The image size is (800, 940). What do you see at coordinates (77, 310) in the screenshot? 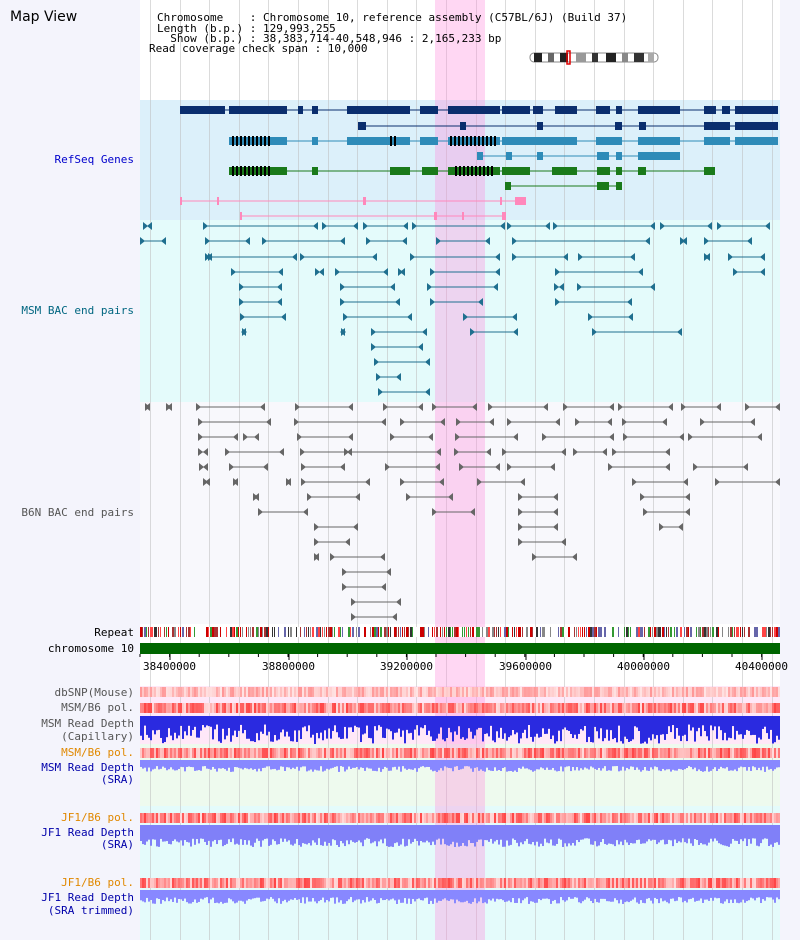
I see `msm-bac-label: MSM BAC end pairs` at bounding box center [77, 310].